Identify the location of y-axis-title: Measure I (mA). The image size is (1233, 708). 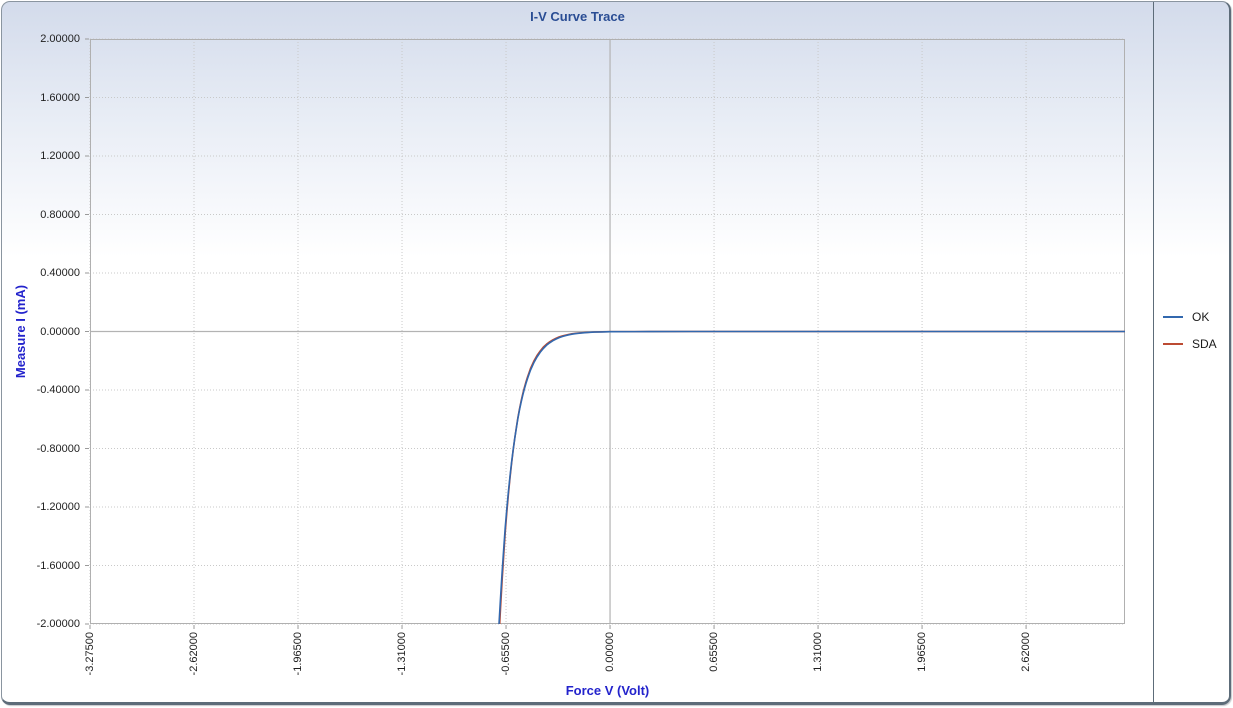
(20, 331).